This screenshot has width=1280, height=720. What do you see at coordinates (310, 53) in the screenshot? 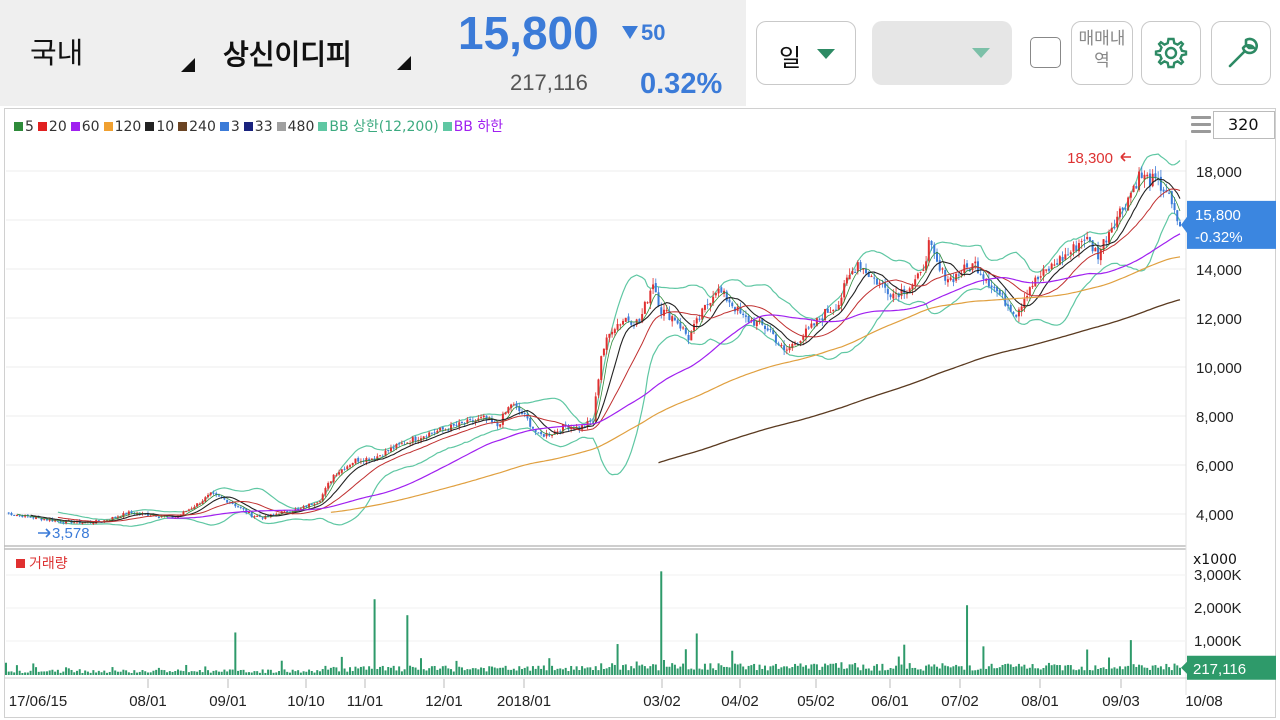
I see `stock-selector: 상신이디피` at bounding box center [310, 53].